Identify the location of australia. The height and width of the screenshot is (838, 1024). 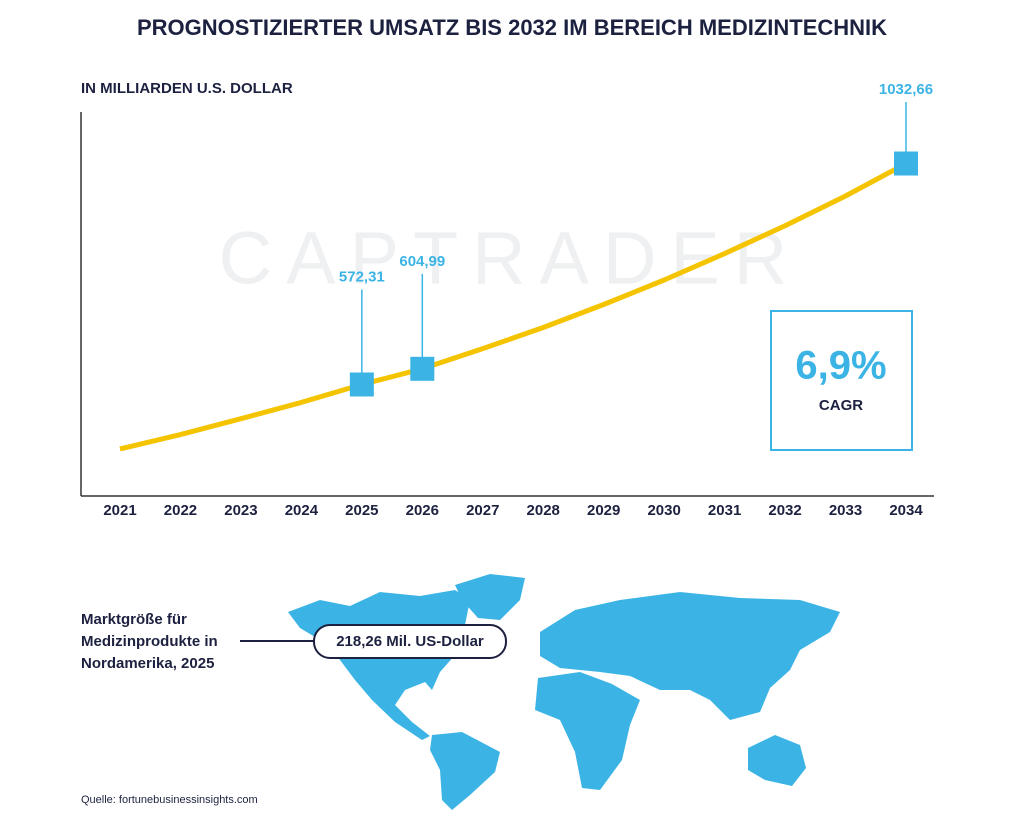
(777, 760).